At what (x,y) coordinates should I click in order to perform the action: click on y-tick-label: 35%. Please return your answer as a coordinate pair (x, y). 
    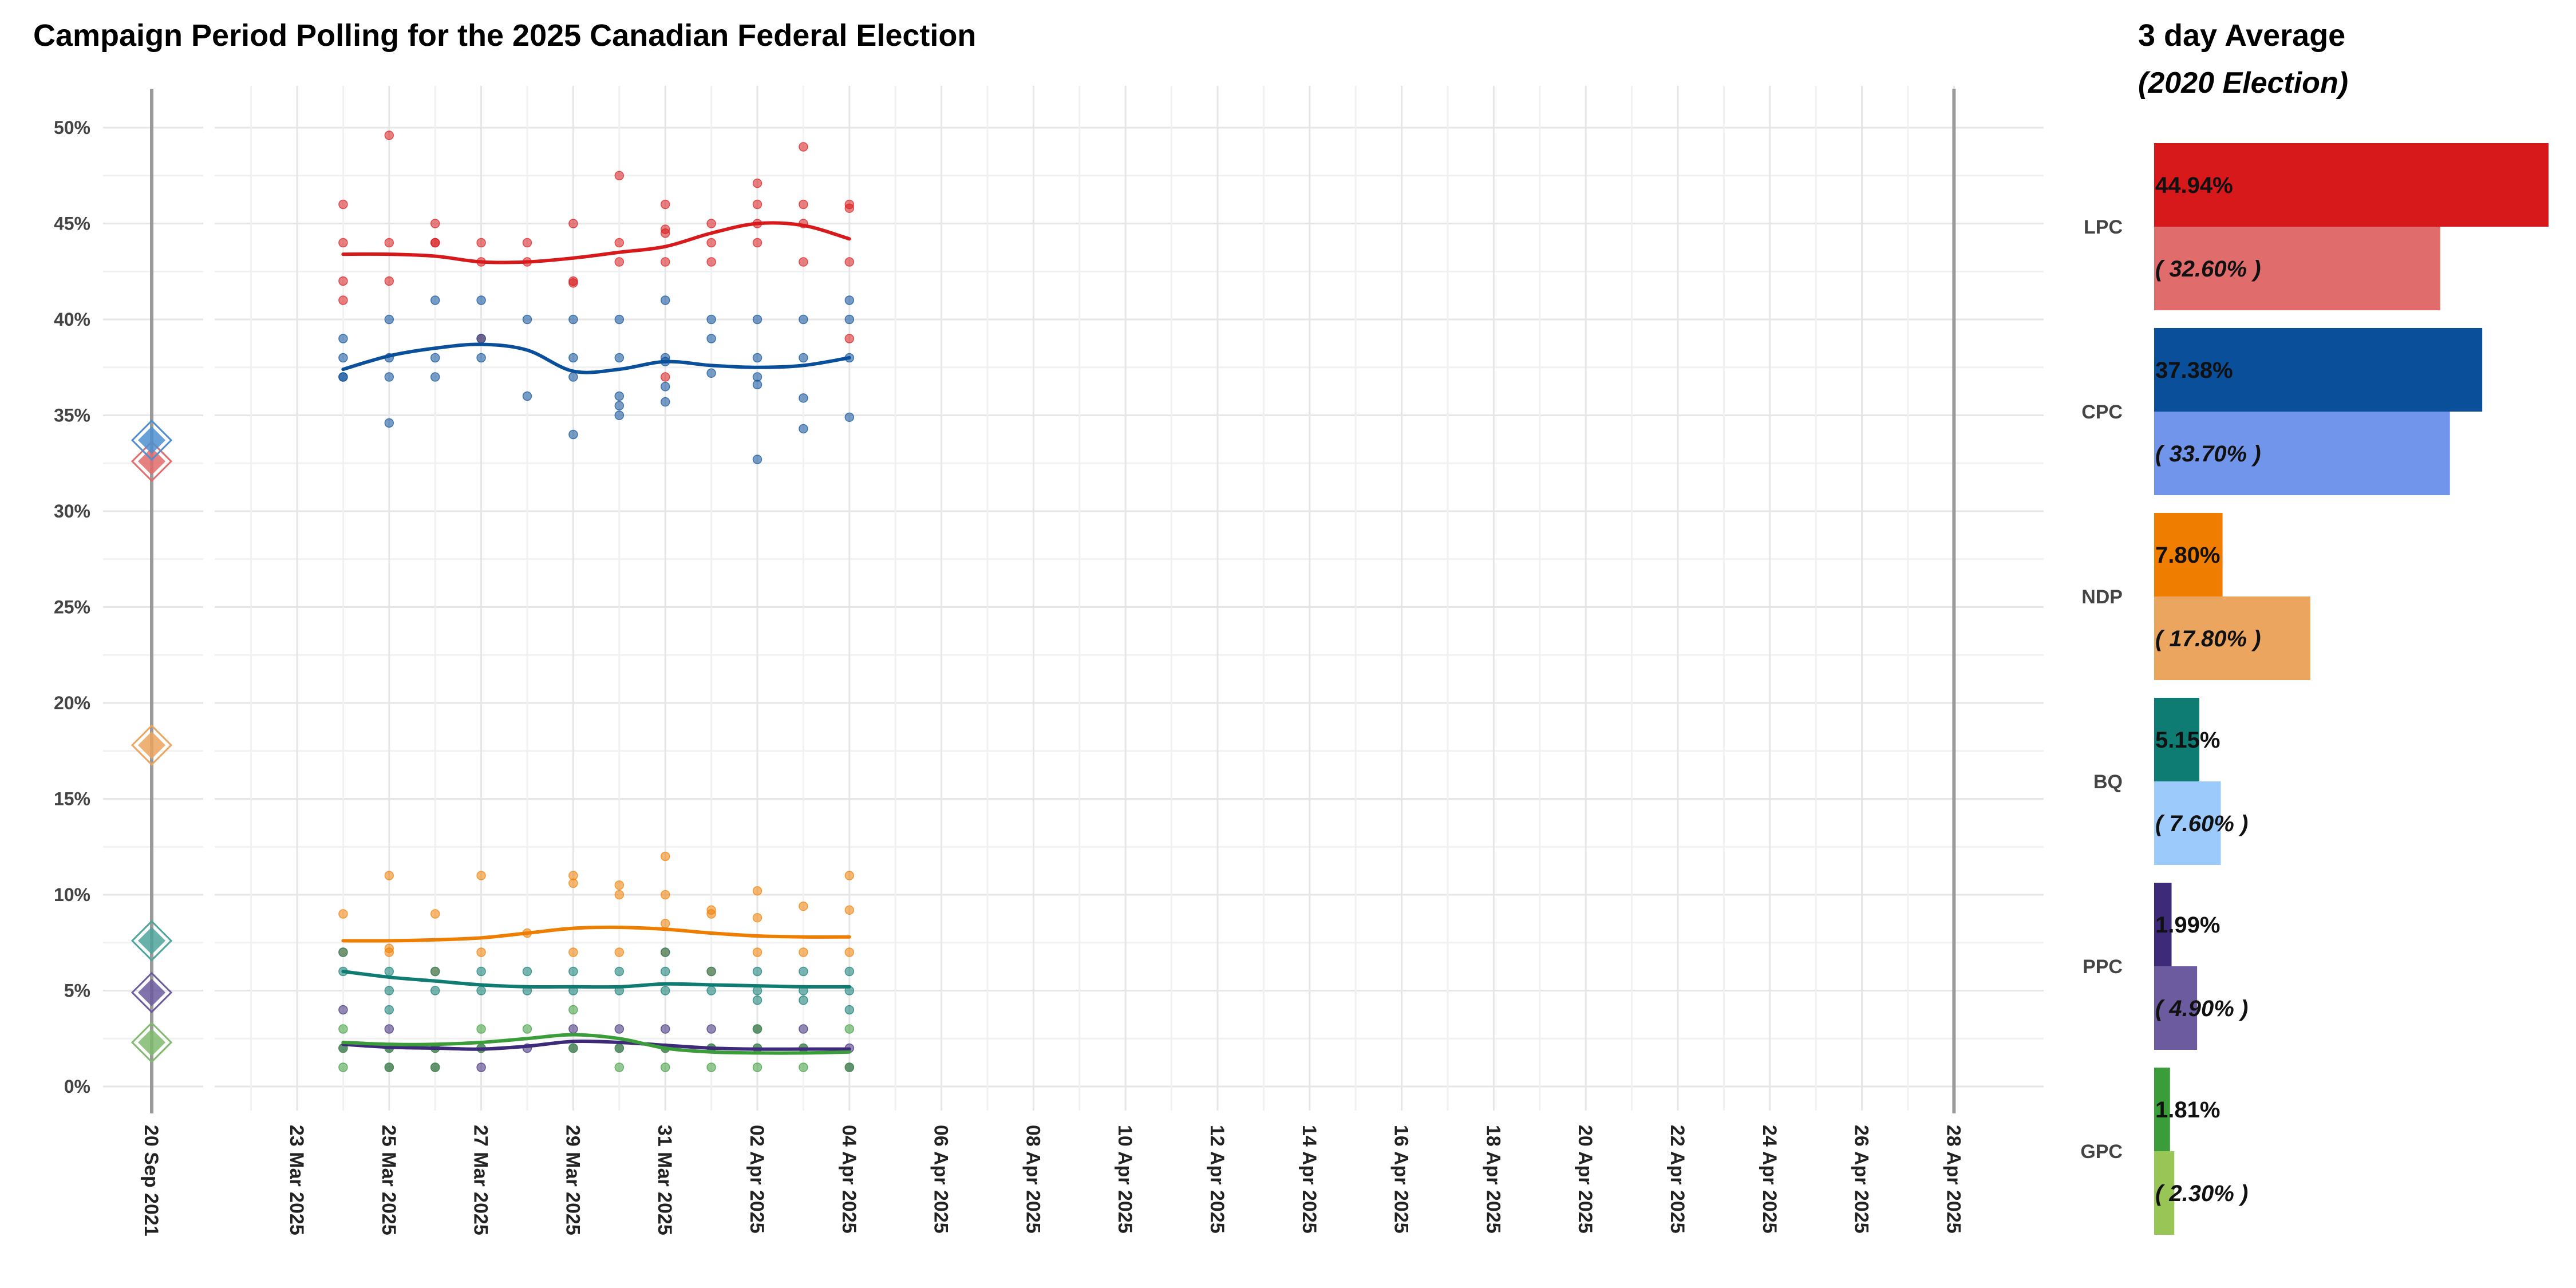
    Looking at the image, I should click on (72, 415).